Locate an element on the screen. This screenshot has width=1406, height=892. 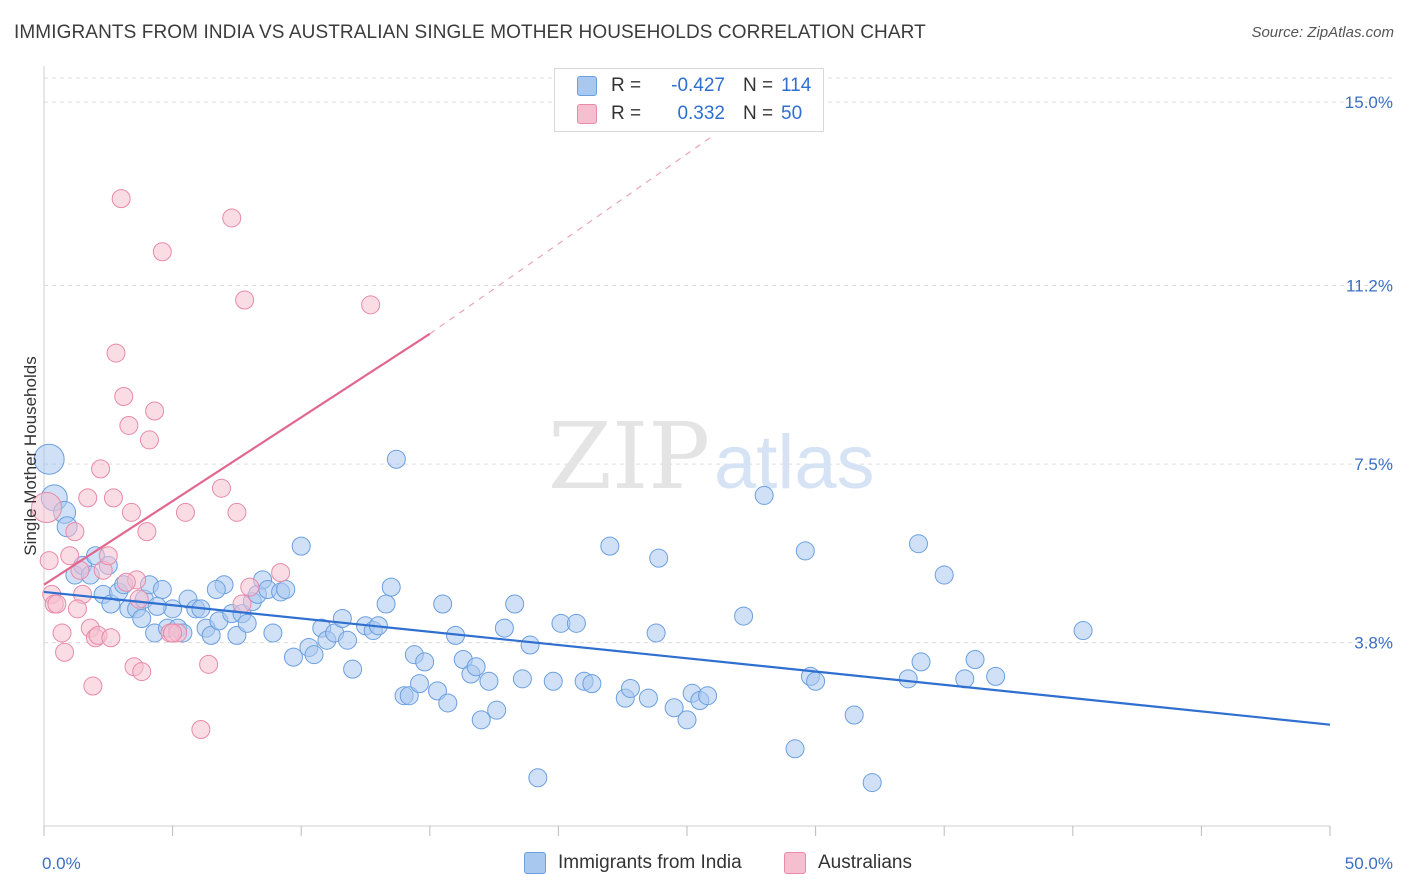
trend-line-australians-extension is located at coordinates (571, 235).